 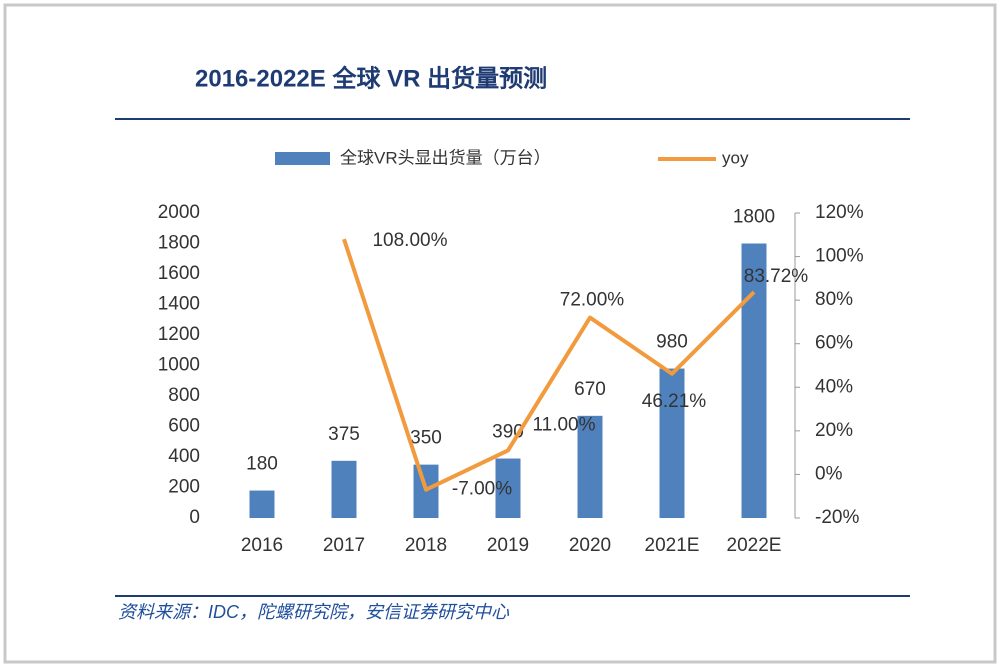 What do you see at coordinates (590, 389) in the screenshot?
I see `bar-label: 670` at bounding box center [590, 389].